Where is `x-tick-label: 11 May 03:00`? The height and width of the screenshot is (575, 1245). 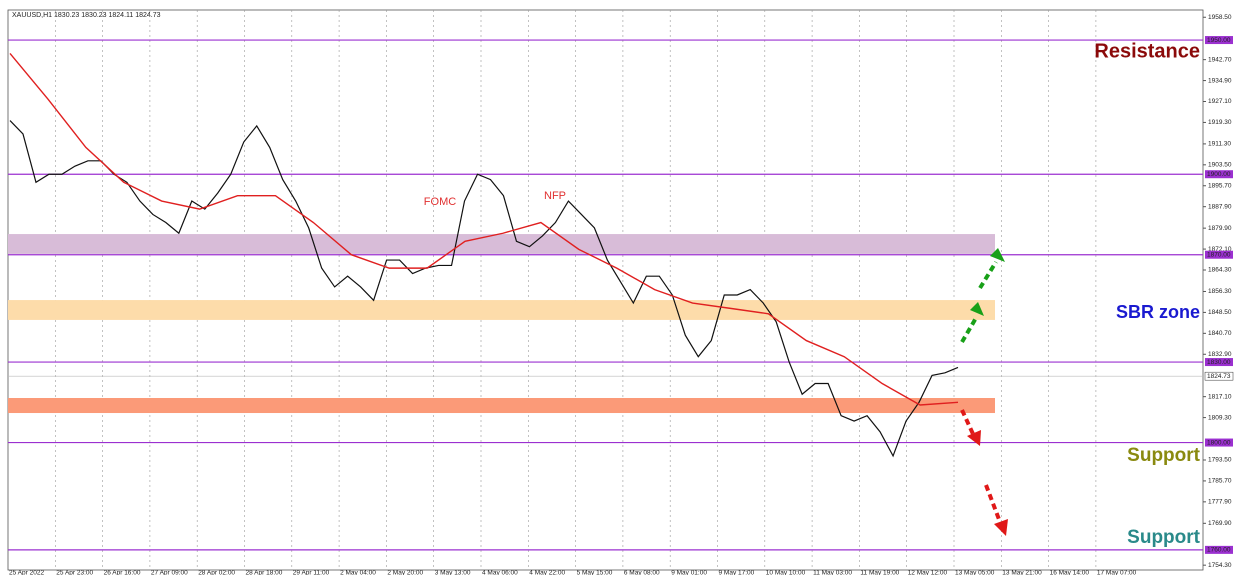
x-tick-label: 11 May 03:00 is located at coordinates (832, 572).